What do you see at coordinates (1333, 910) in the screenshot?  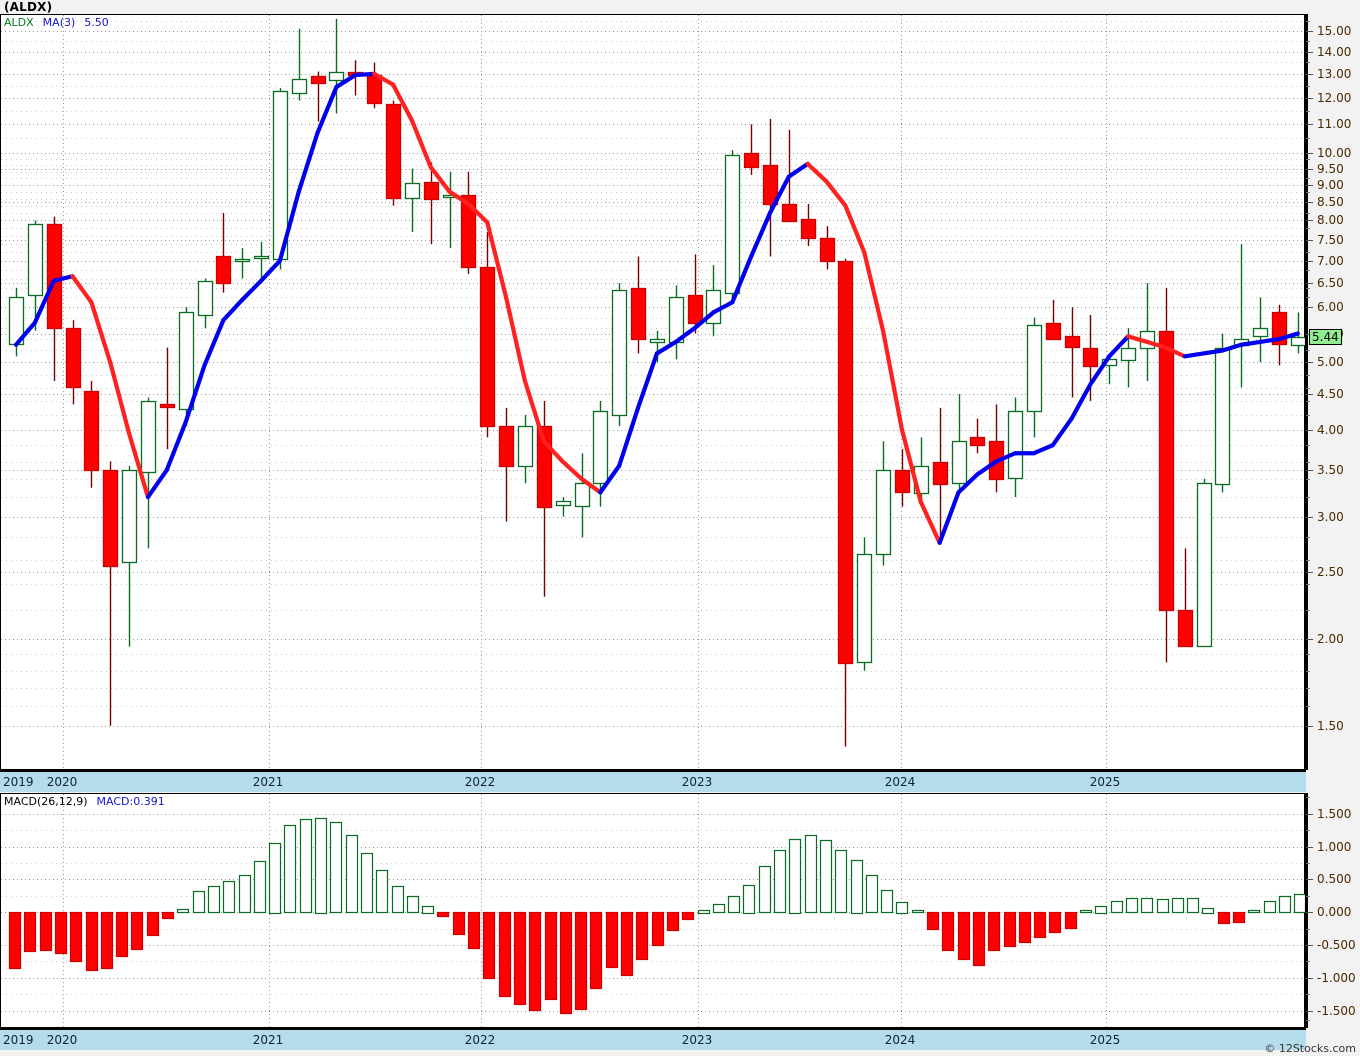 I see `macd-y-axis: 1.500 1.000 0.500 0.000 -0.500 -1.000 -1.500` at bounding box center [1333, 910].